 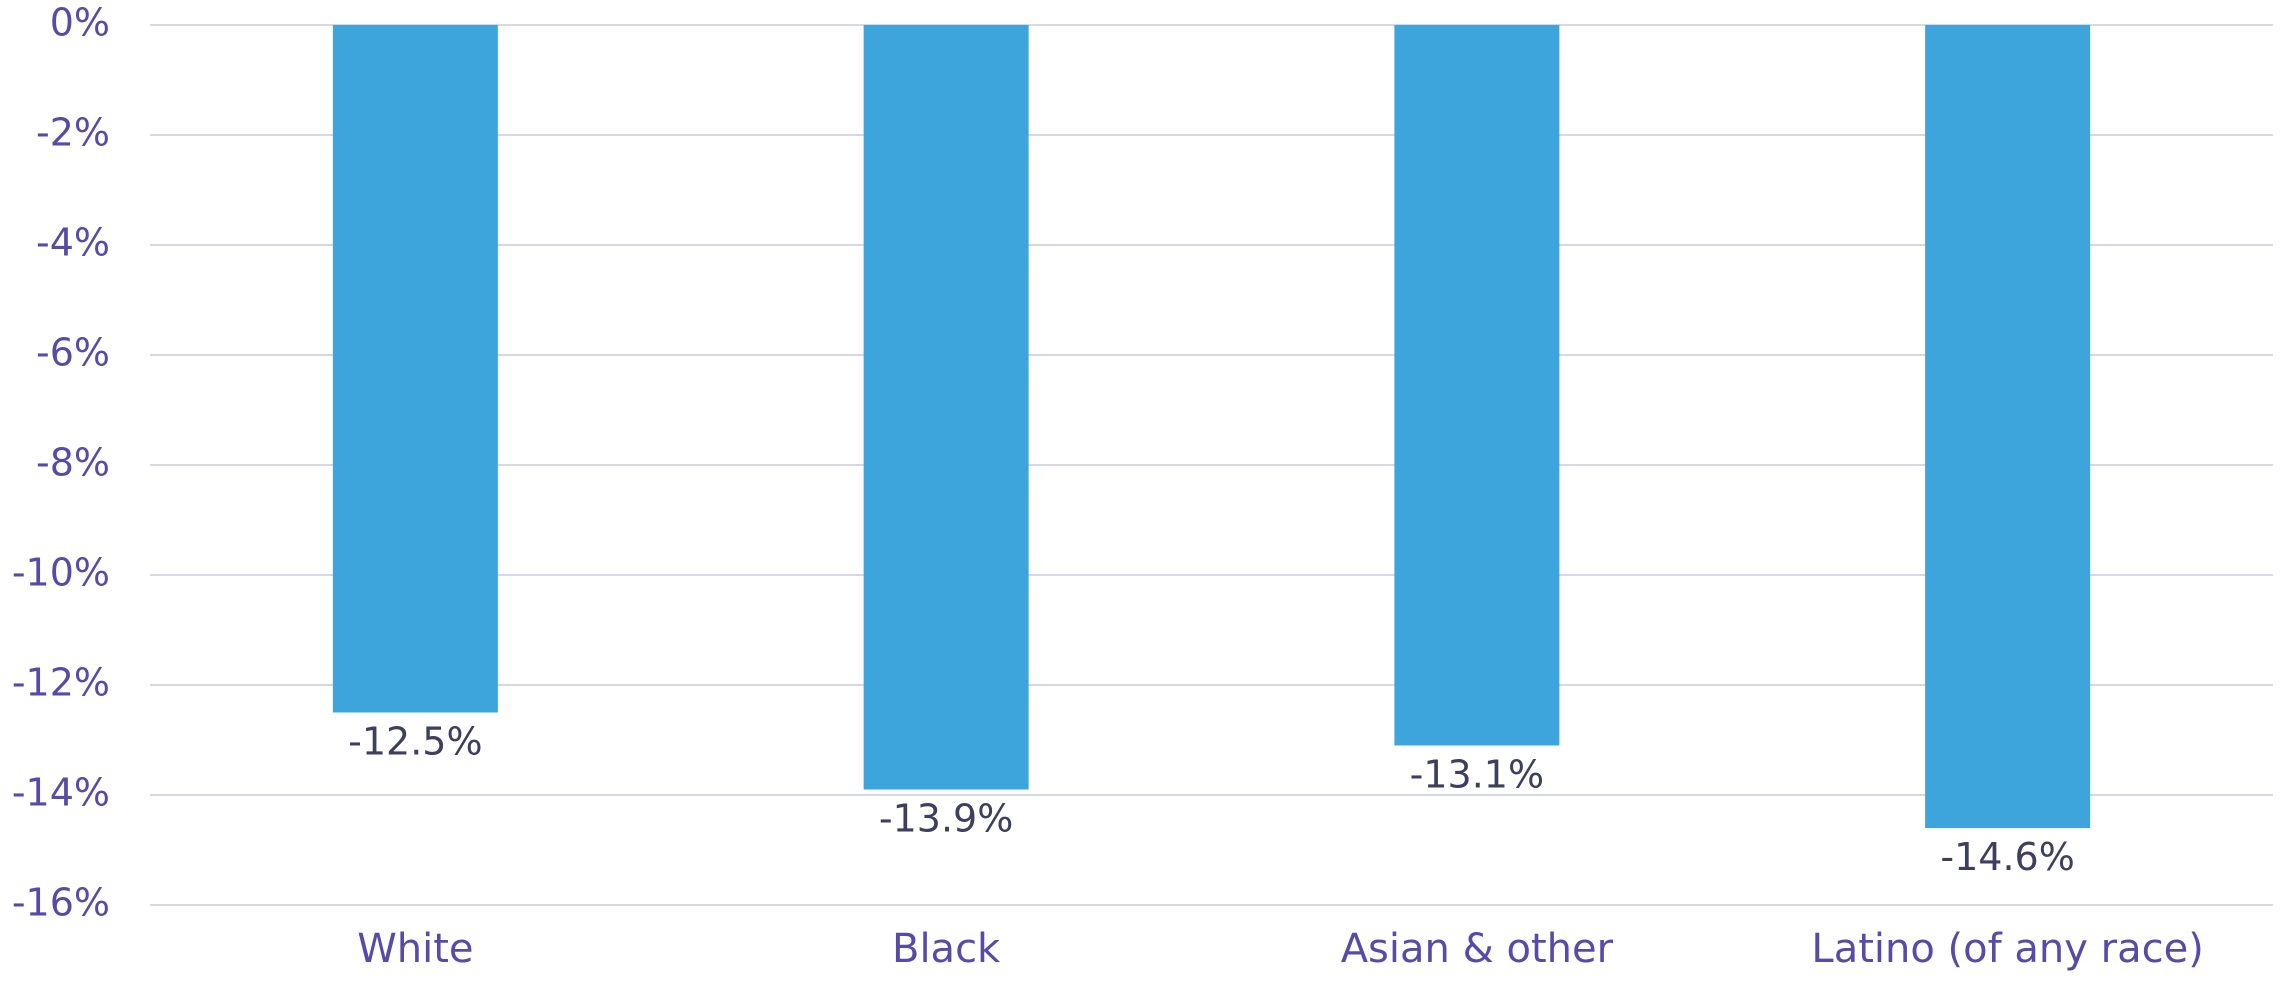 What do you see at coordinates (73, 133) in the screenshot?
I see `y-tick-label: -2%` at bounding box center [73, 133].